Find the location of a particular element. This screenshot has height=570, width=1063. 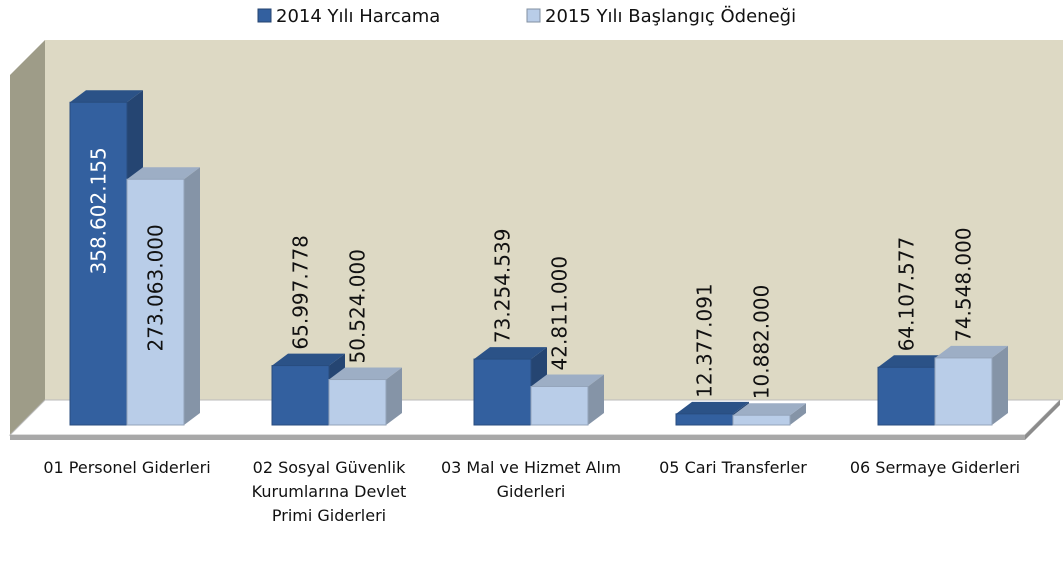

x-tick-label: 03 Mal ve Hizmet Alım Giderleri is located at coordinates (531, 479).